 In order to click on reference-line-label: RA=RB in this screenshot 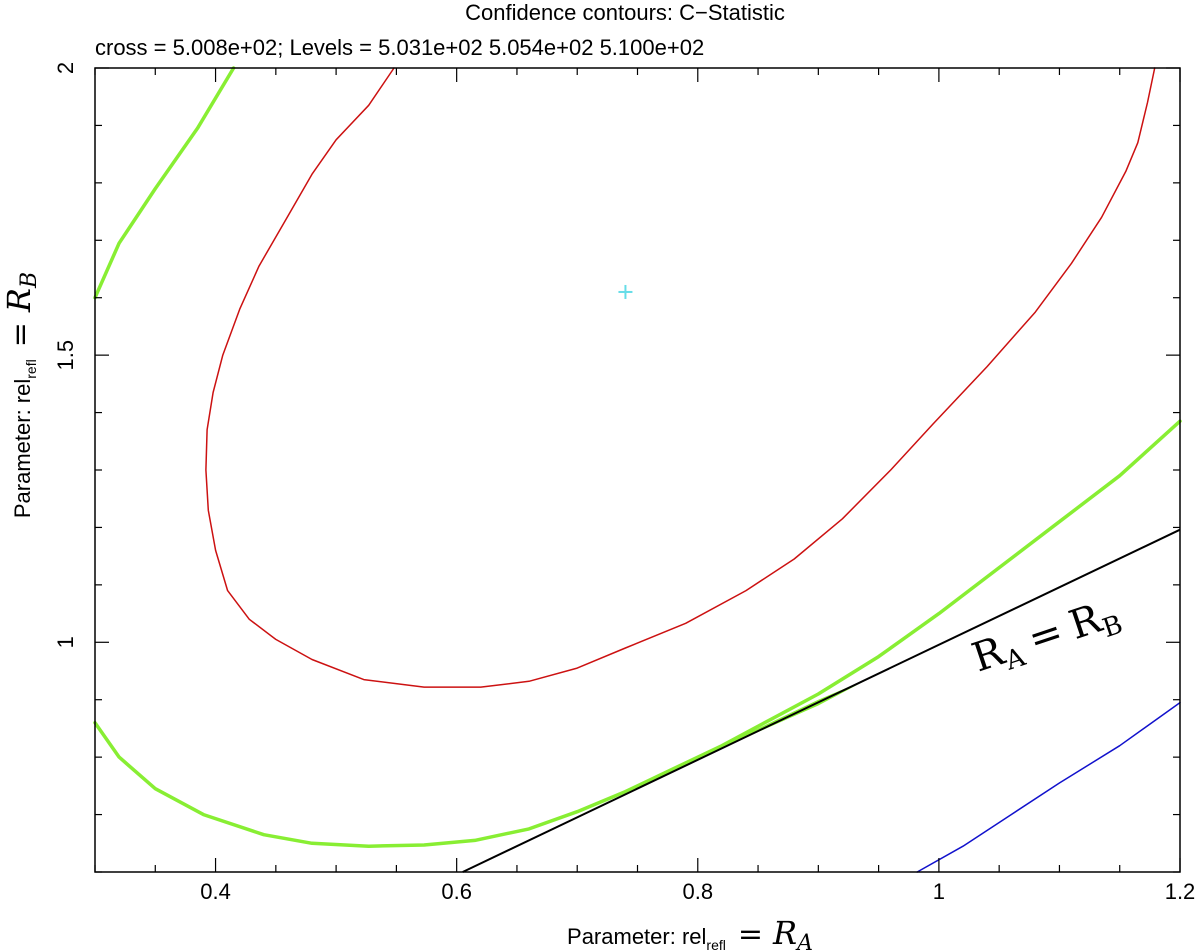, I will do `click(1047, 638)`.